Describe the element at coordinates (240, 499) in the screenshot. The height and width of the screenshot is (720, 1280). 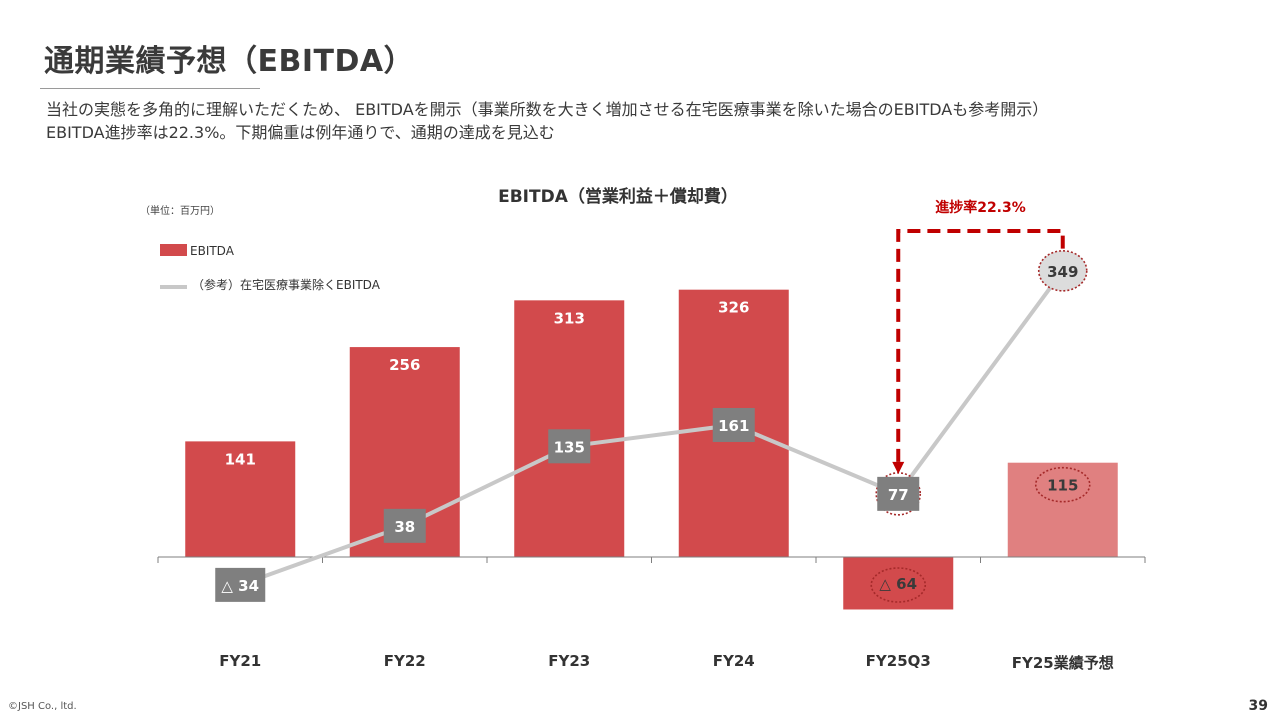
I see `bar-fy21` at that location.